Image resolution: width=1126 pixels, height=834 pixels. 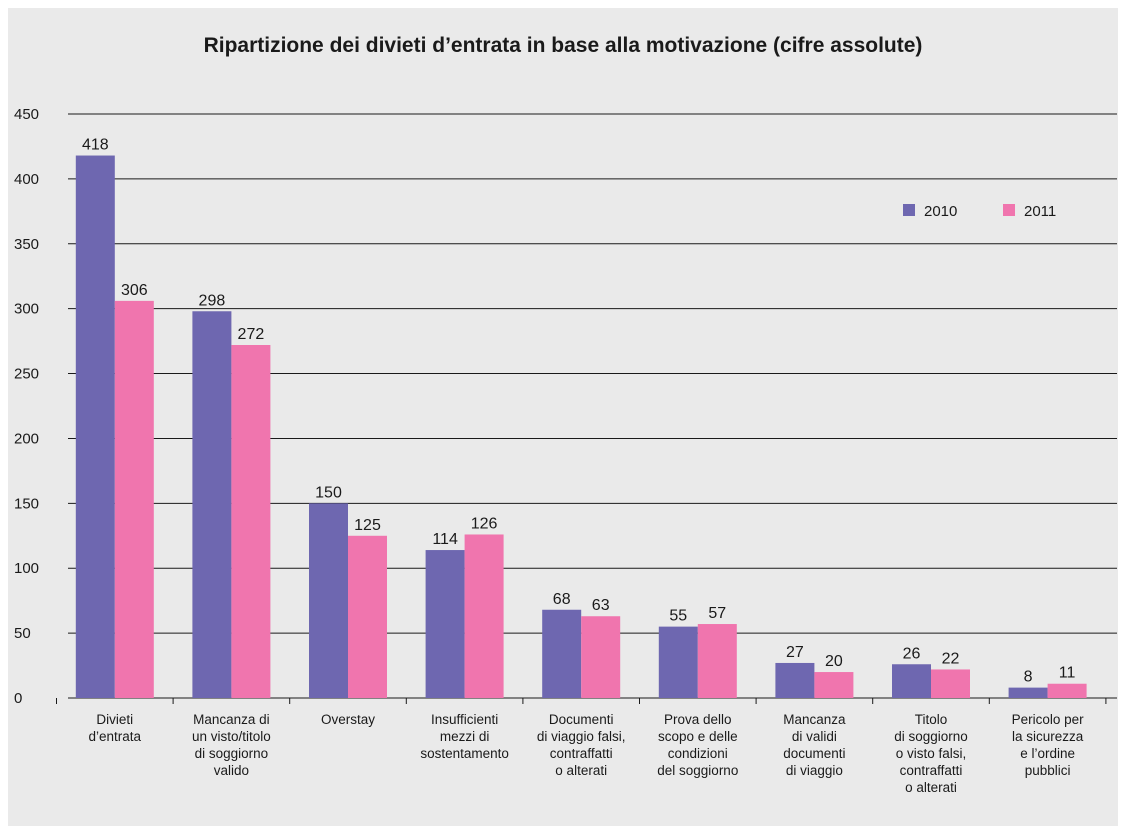 What do you see at coordinates (231, 719) in the screenshot?
I see `category-label-line: Mancanza di` at bounding box center [231, 719].